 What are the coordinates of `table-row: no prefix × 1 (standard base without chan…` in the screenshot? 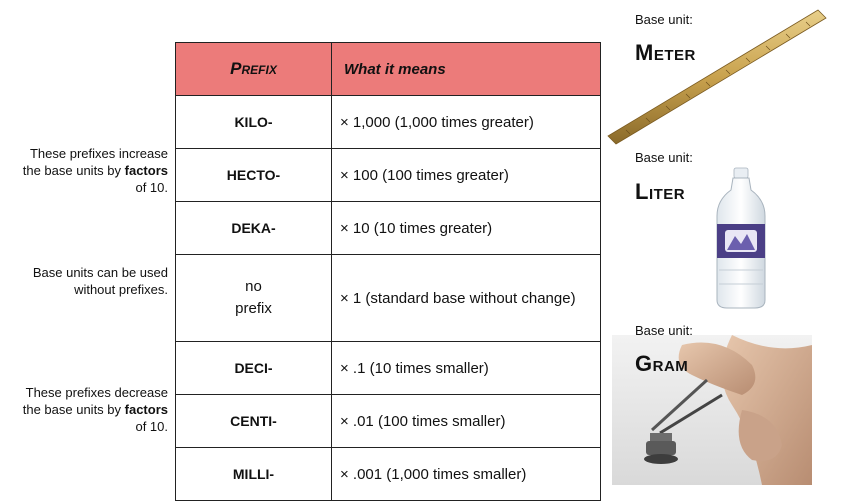 It's located at (388, 298).